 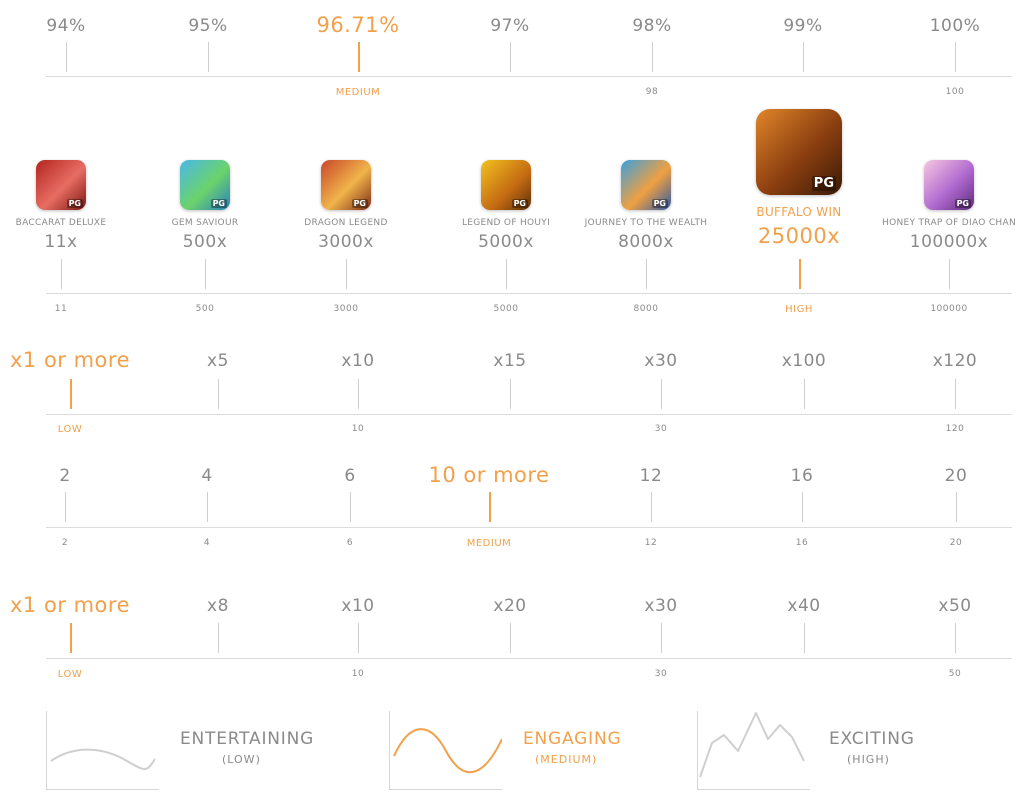 What do you see at coordinates (799, 309) in the screenshot?
I see `scale-tick-label: HIGH` at bounding box center [799, 309].